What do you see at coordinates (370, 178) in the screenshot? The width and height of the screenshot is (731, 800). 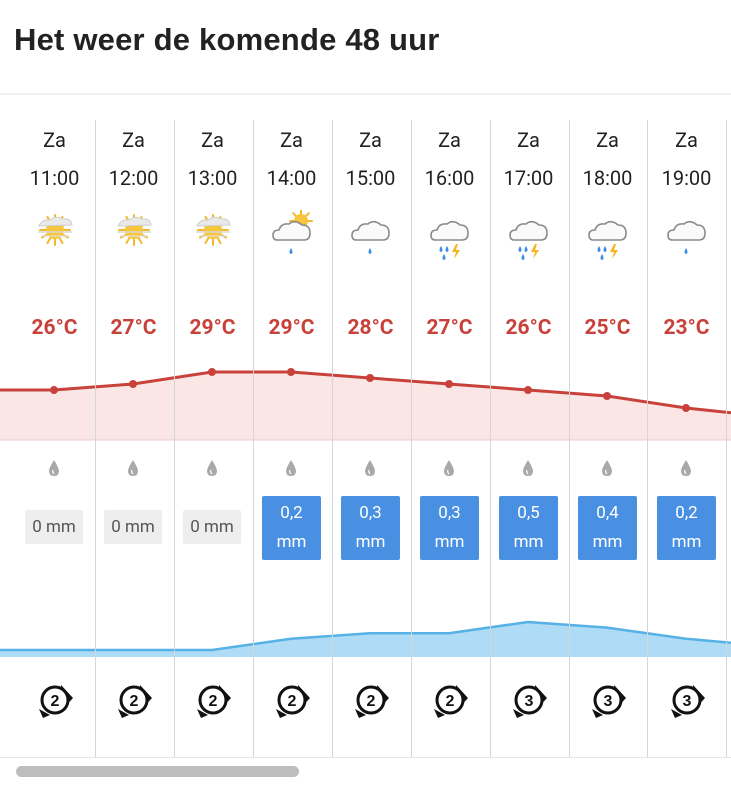 I see `time-label: 15:00` at bounding box center [370, 178].